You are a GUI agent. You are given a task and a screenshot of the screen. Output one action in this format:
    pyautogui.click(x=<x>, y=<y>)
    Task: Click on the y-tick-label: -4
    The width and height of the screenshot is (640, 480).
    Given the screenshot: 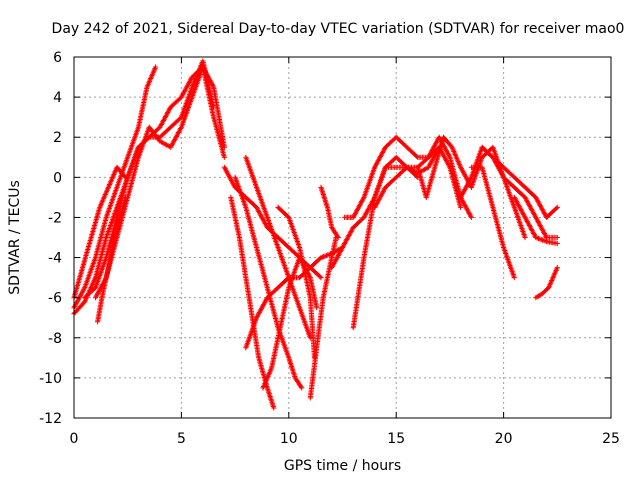 What is the action you would take?
    pyautogui.click(x=55, y=259)
    